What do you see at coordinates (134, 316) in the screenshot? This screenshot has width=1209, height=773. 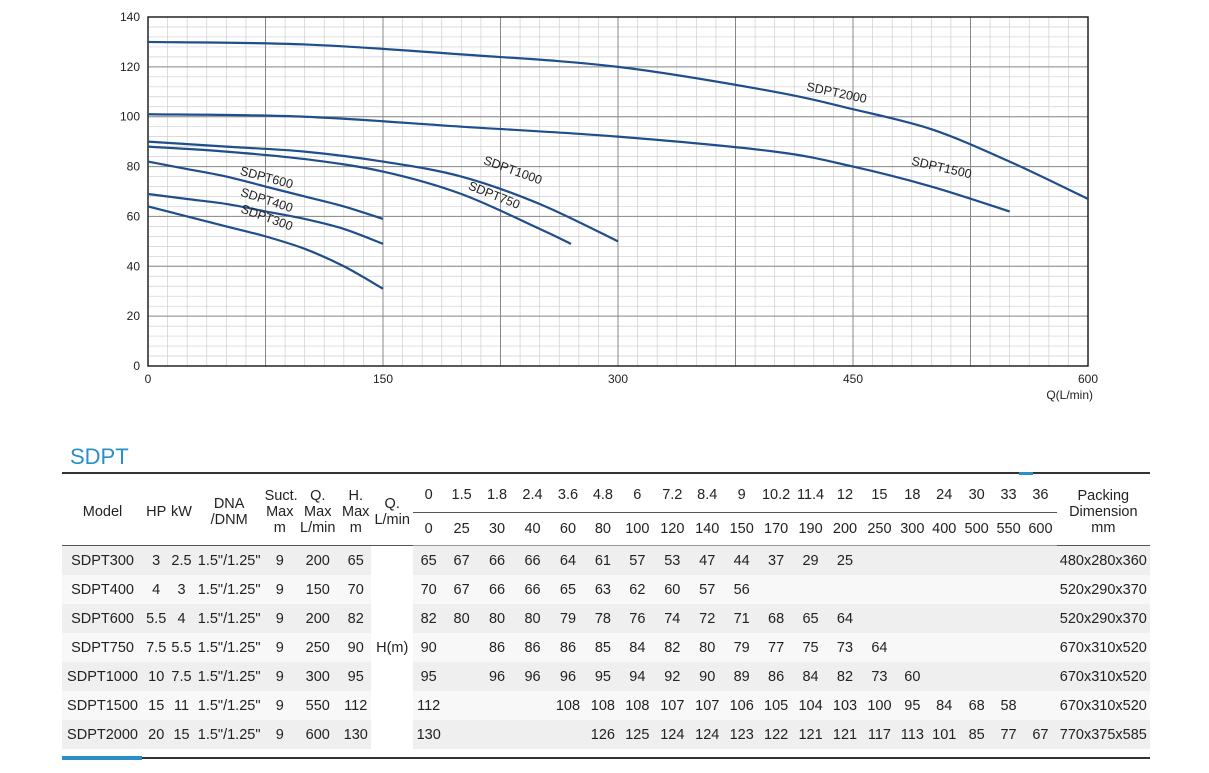 I see `y-tick-label: 20` at bounding box center [134, 316].